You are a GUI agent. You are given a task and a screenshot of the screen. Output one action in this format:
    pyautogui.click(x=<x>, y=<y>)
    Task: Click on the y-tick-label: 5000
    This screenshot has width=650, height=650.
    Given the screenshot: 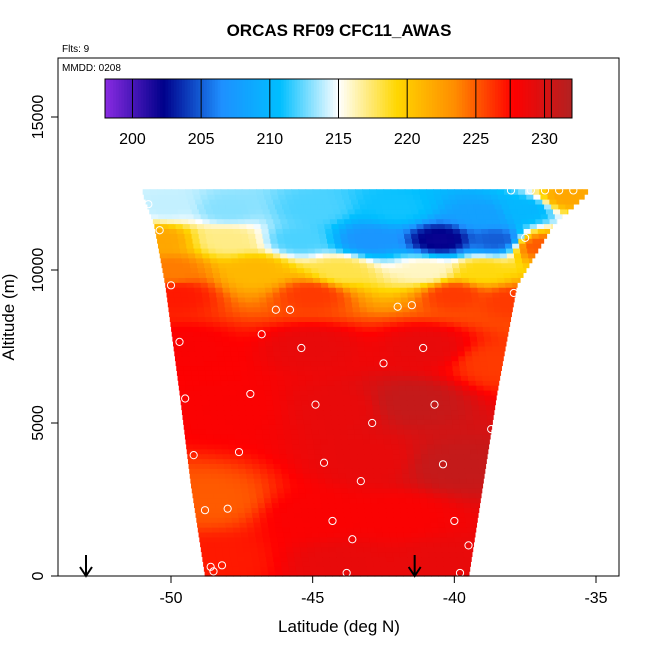 What is the action you would take?
    pyautogui.click(x=38, y=423)
    